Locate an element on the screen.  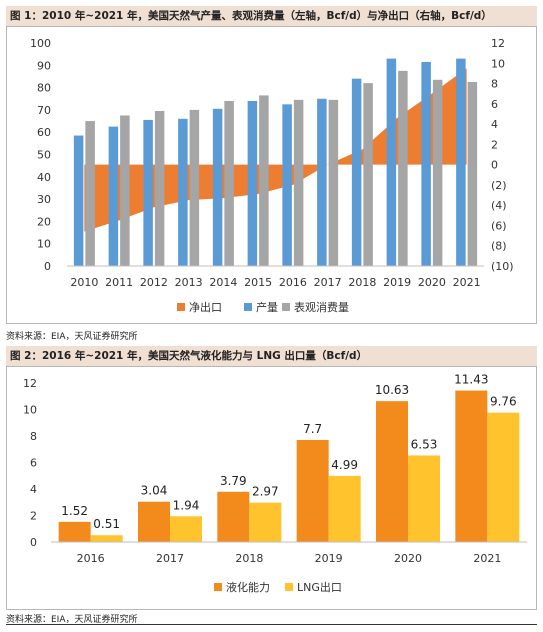
data-label: 11.43 is located at coordinates (471, 380).